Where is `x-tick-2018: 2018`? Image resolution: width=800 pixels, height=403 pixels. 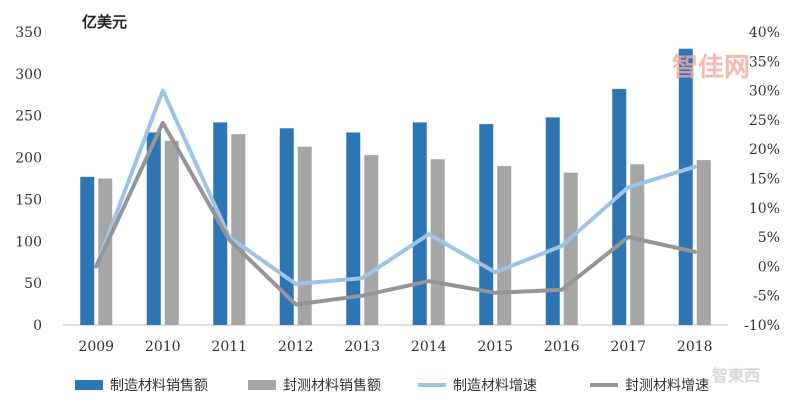 x-tick-2018: 2018 is located at coordinates (695, 347).